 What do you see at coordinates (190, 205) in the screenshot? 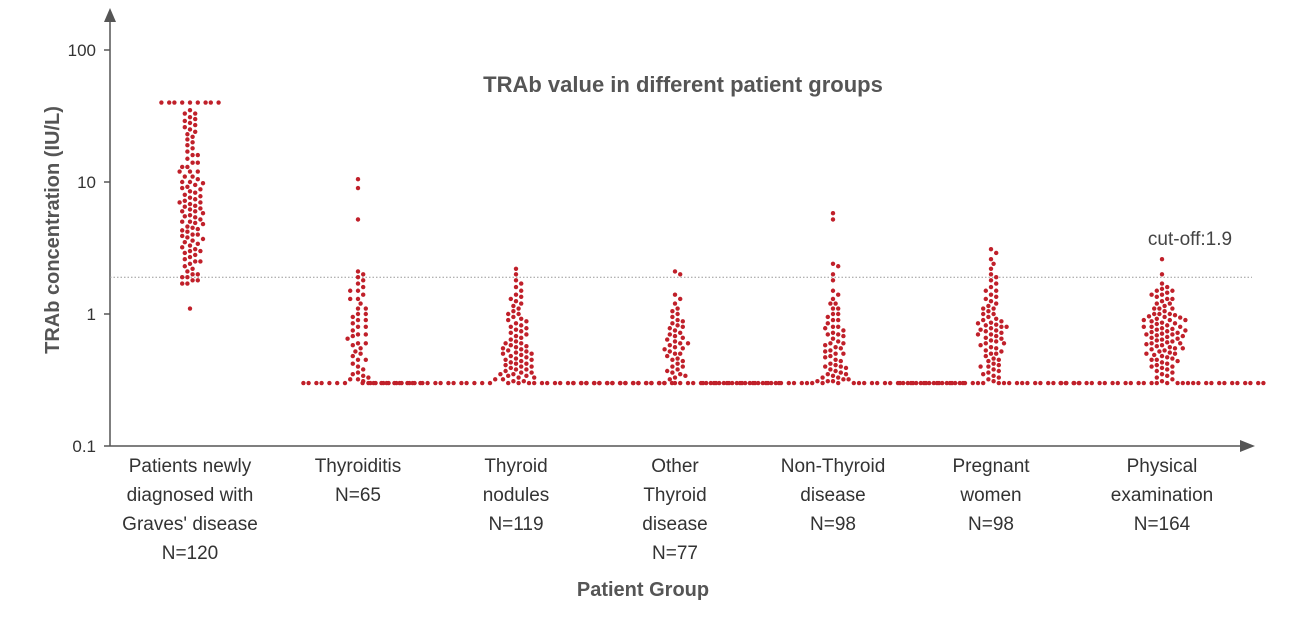
I see `group-dots` at bounding box center [190, 205].